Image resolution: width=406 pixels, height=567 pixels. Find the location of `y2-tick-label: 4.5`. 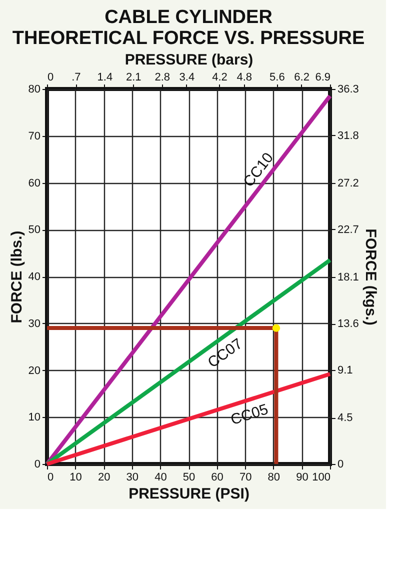

y2-tick-label: 4.5 is located at coordinates (345, 418).